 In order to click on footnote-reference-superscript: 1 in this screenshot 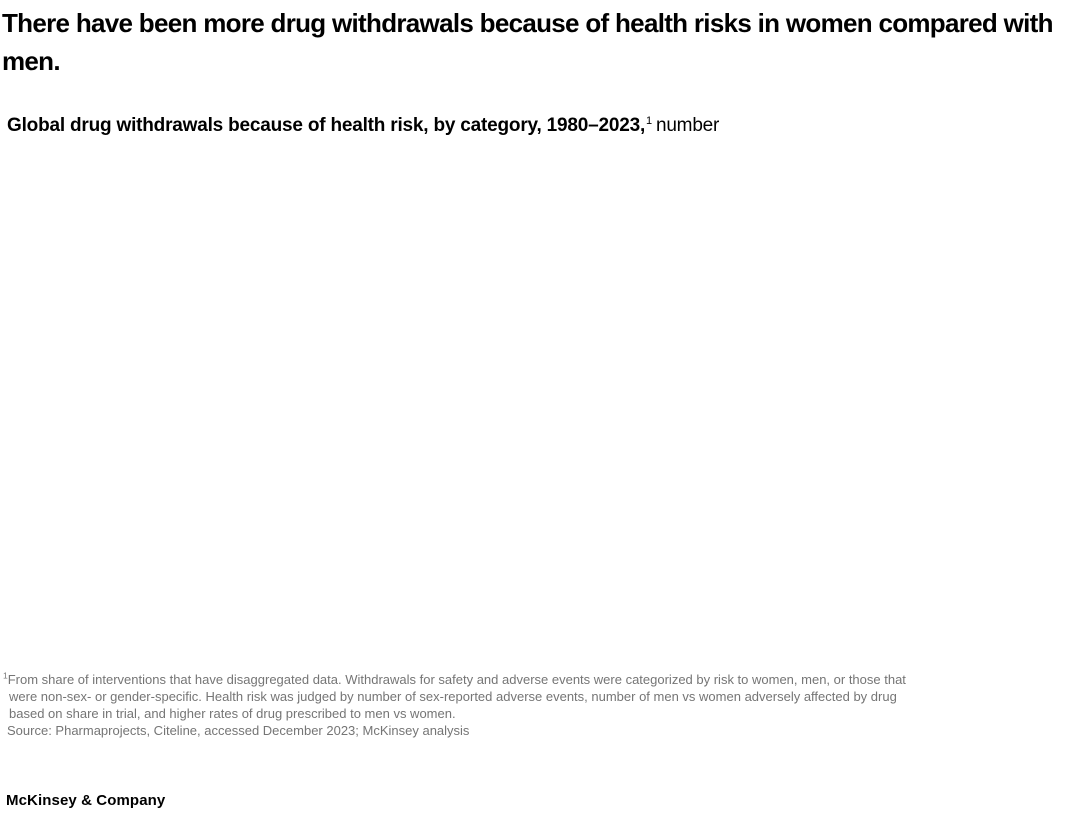, I will do `click(649, 120)`.